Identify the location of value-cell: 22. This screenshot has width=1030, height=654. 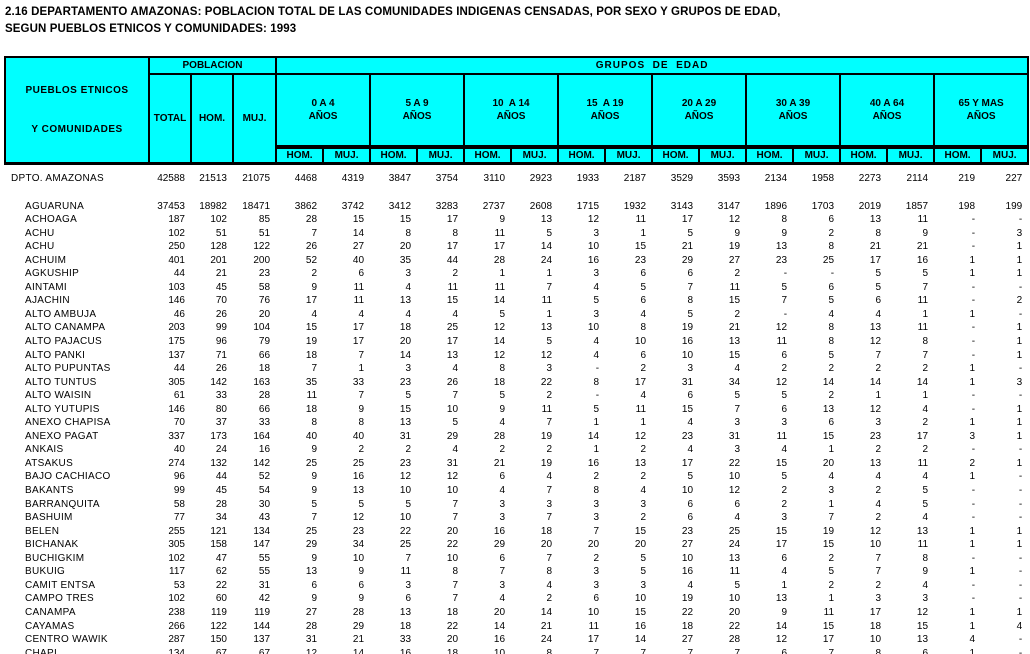
(452, 545).